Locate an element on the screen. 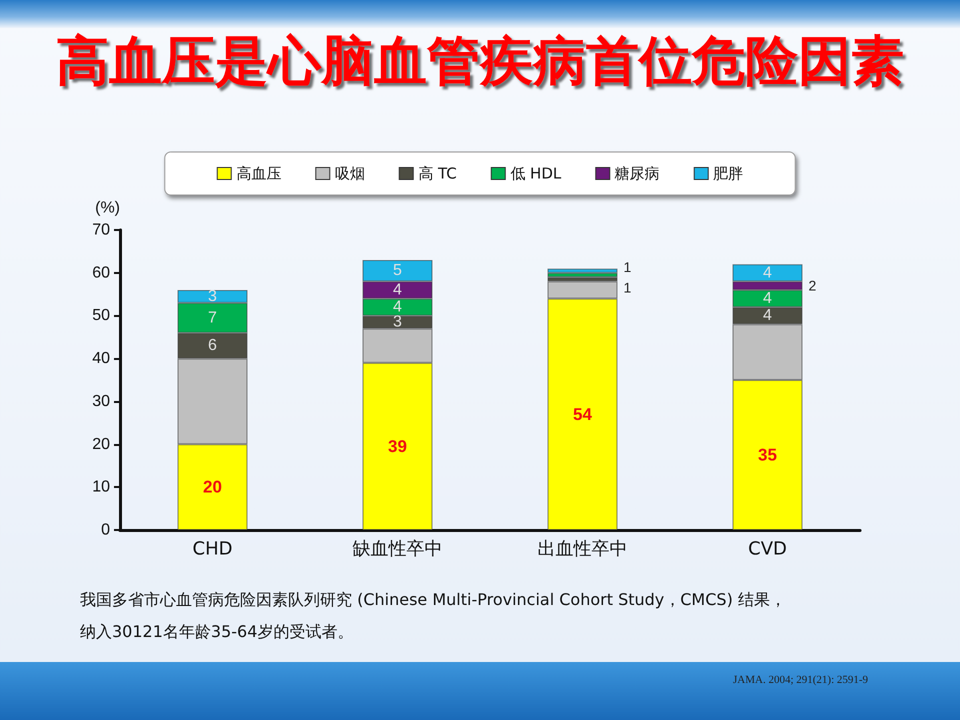  text: 纳入30121名年龄35-64岁的受试者。 is located at coordinates (217, 632).